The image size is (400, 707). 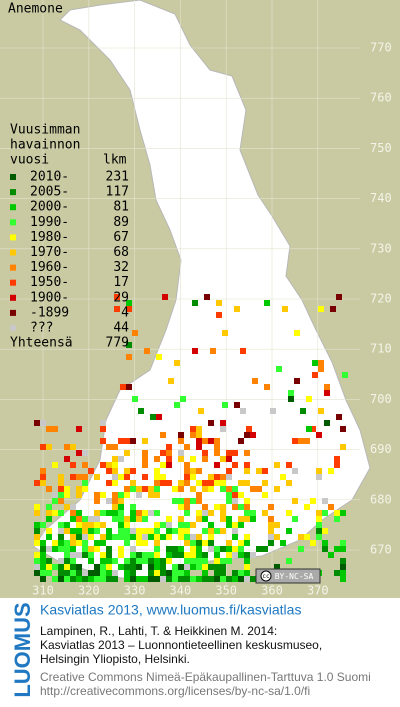 I want to click on legend-label: 1990-, so click(x=49, y=222).